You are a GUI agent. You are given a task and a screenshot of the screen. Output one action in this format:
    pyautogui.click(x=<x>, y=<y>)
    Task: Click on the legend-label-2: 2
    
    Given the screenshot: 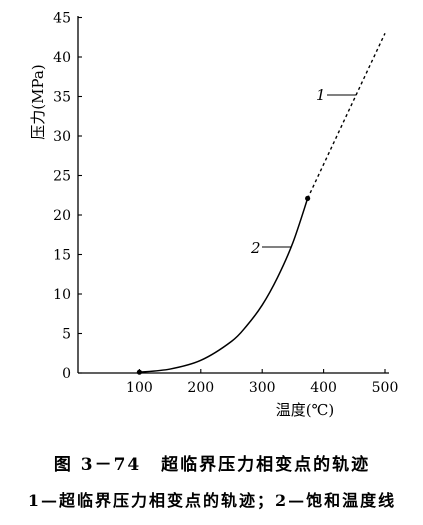 What is the action you would take?
    pyautogui.click(x=281, y=500)
    